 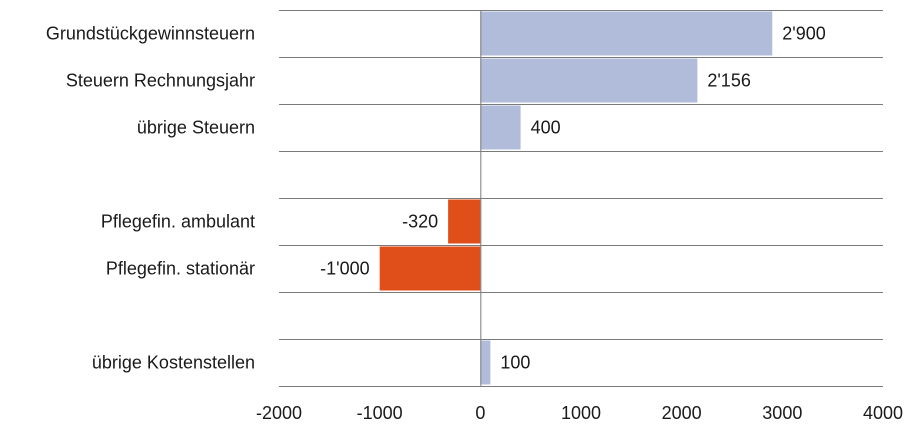 I want to click on category-label-7: übrige Kostenstellen, so click(x=173, y=363).